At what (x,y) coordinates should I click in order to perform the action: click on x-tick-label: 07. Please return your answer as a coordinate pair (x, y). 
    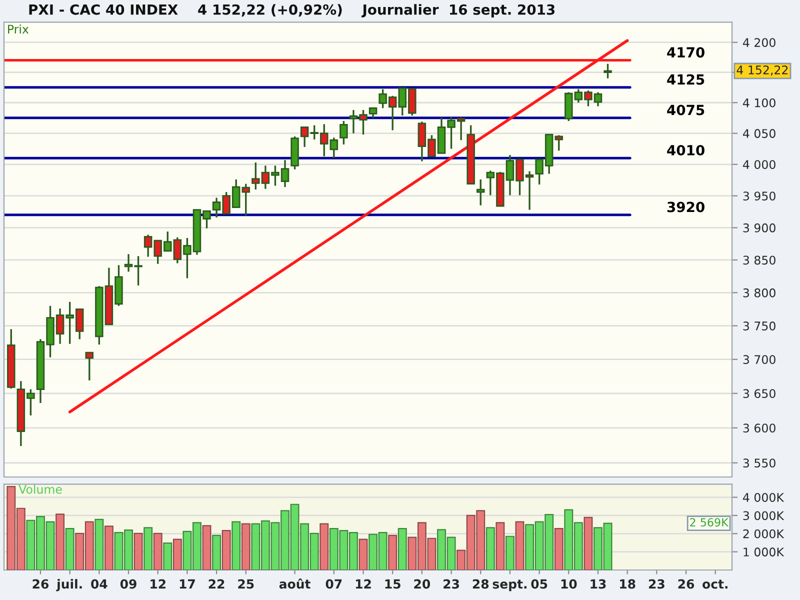
    Looking at the image, I should click on (334, 584).